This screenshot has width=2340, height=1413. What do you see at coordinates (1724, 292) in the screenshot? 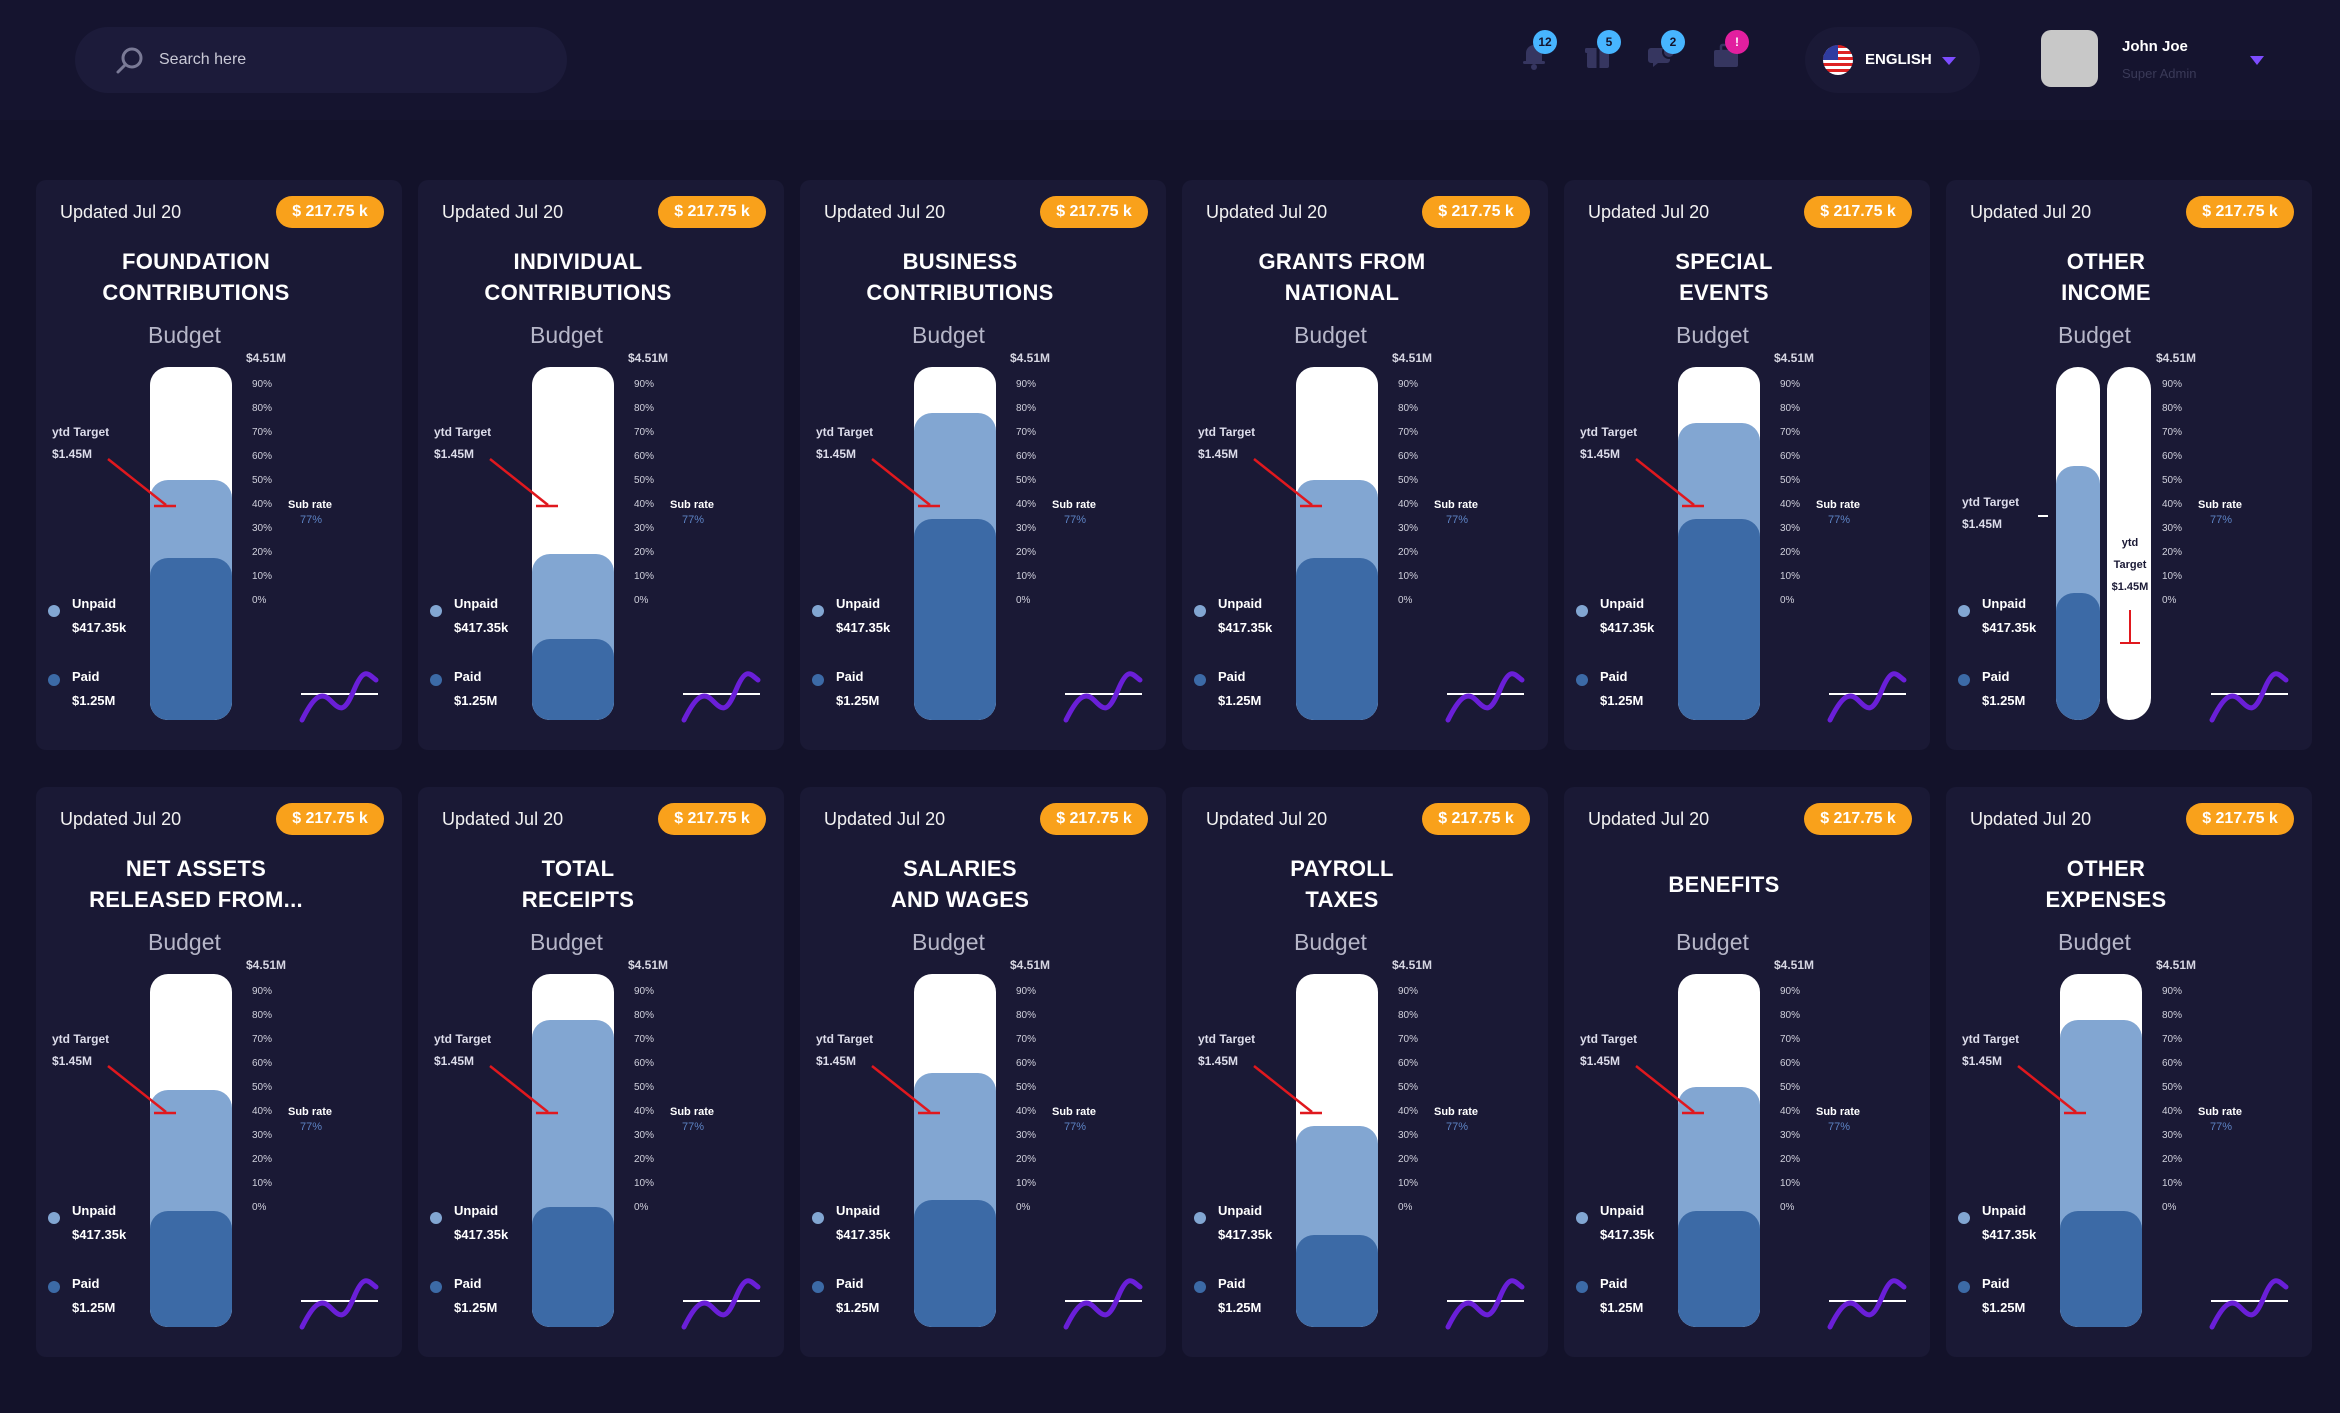
I see `card-title-line: EVENTS` at bounding box center [1724, 292].